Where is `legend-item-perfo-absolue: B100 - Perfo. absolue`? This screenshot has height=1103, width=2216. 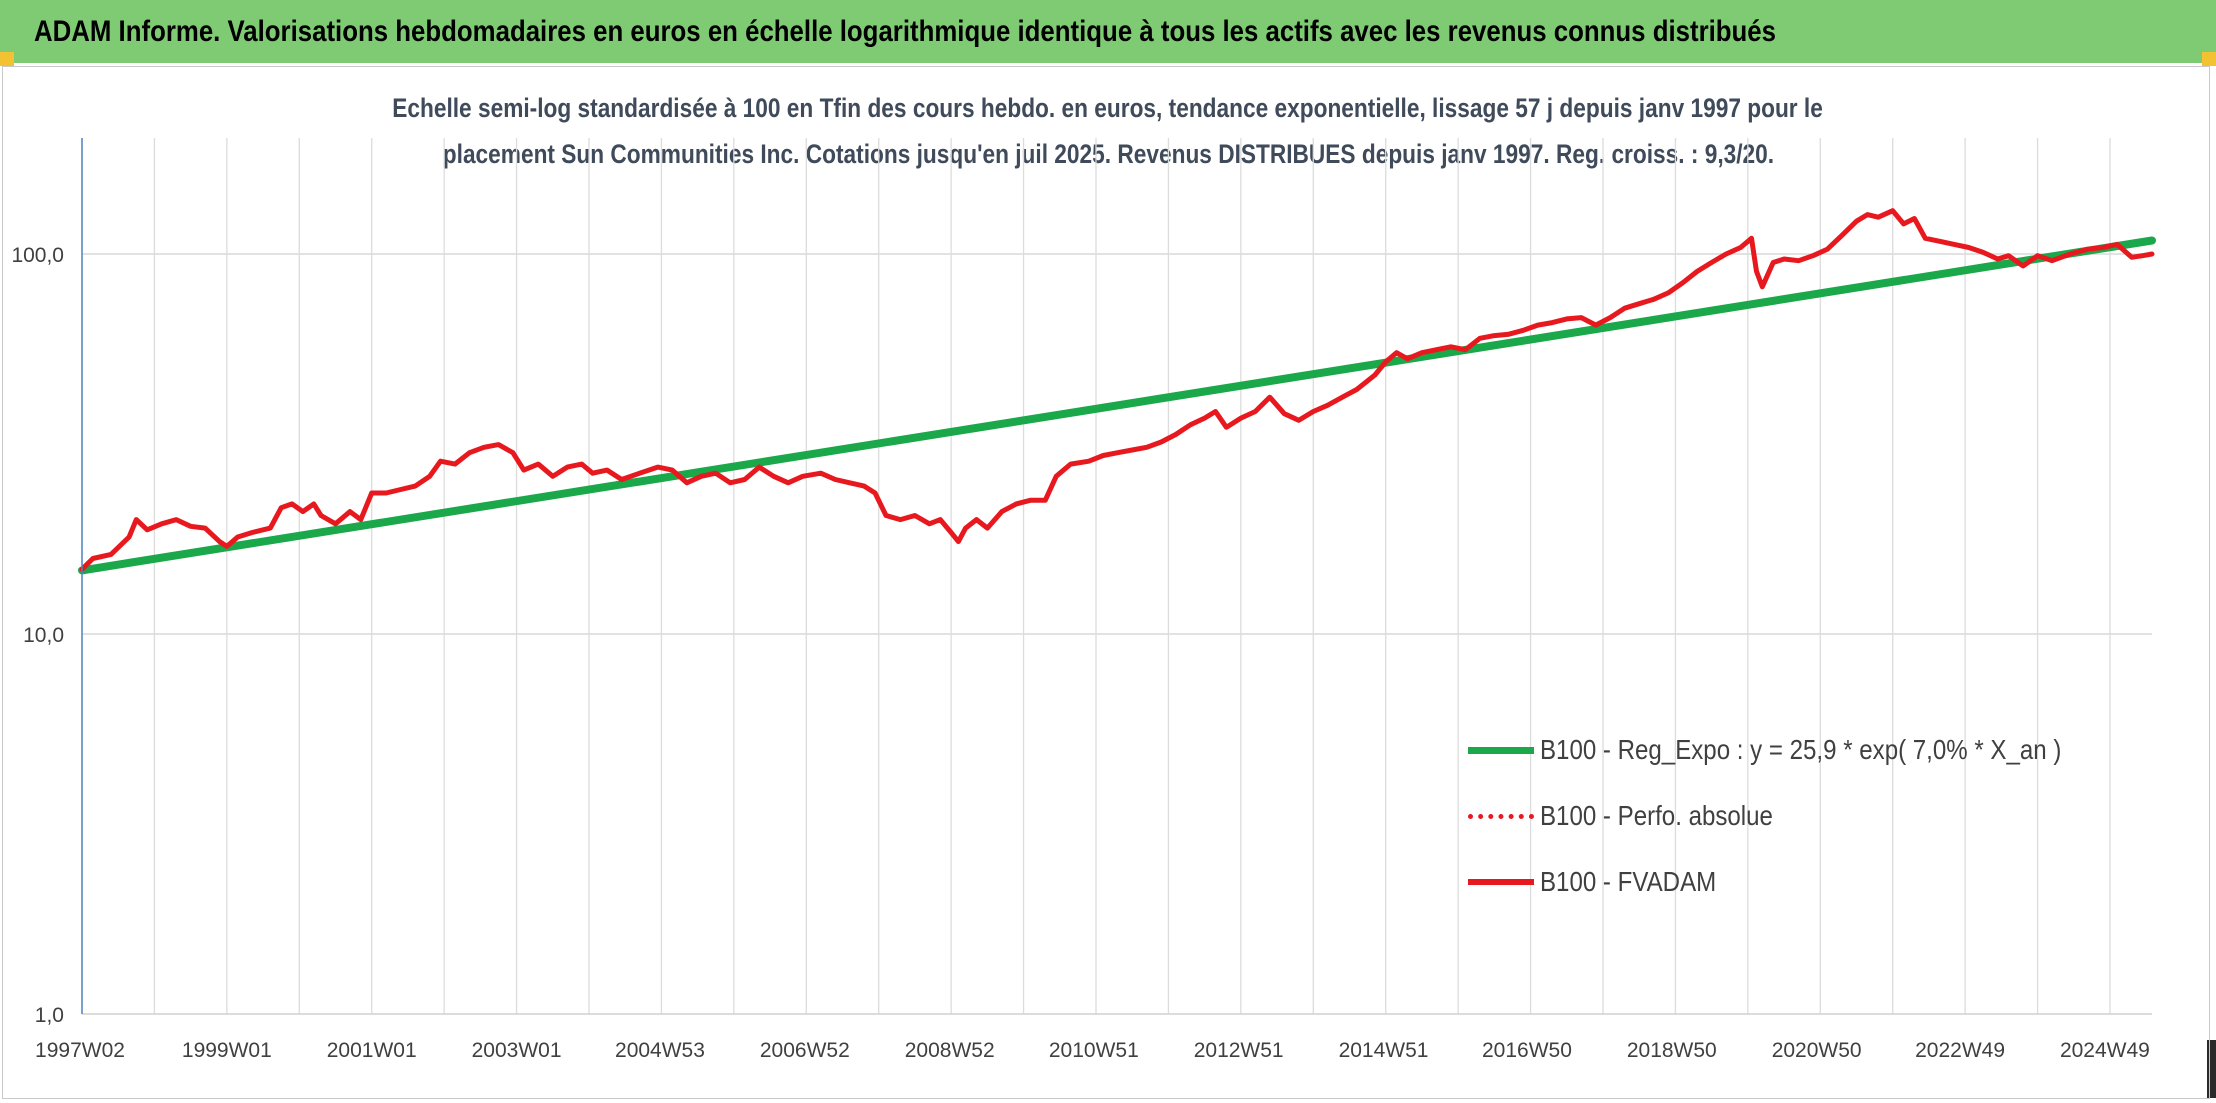
legend-item-perfo-absolue: B100 - Perfo. absolue is located at coordinates (1639, 816).